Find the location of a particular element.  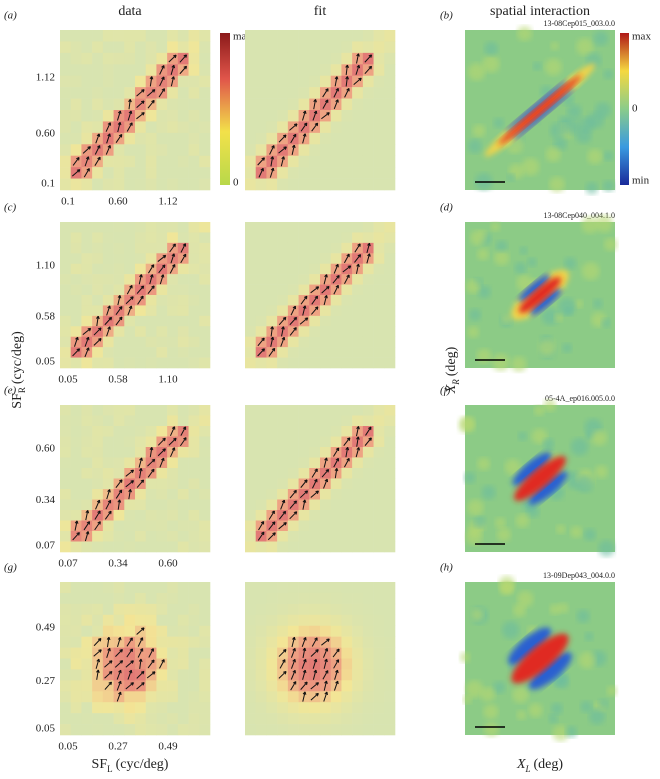

panel-id: 13-08Cep040_004.1.0 is located at coordinates (579, 215).